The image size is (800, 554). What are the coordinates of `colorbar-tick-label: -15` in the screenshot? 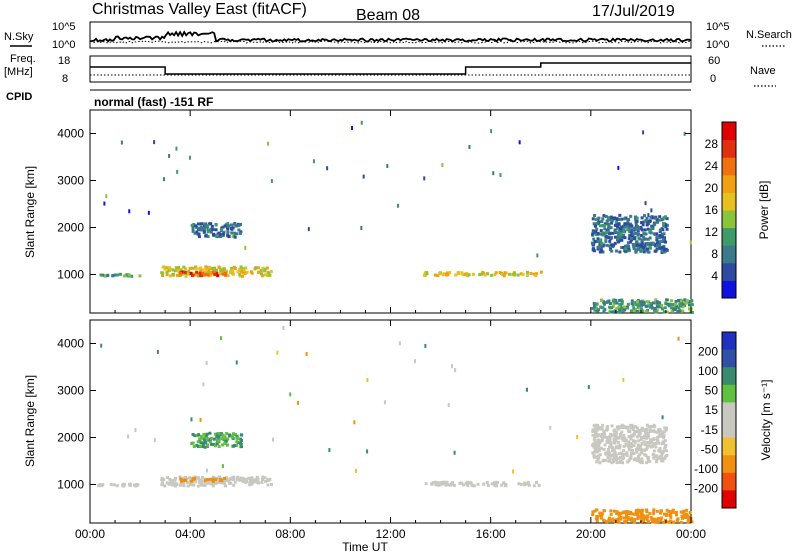 It's located at (710, 430).